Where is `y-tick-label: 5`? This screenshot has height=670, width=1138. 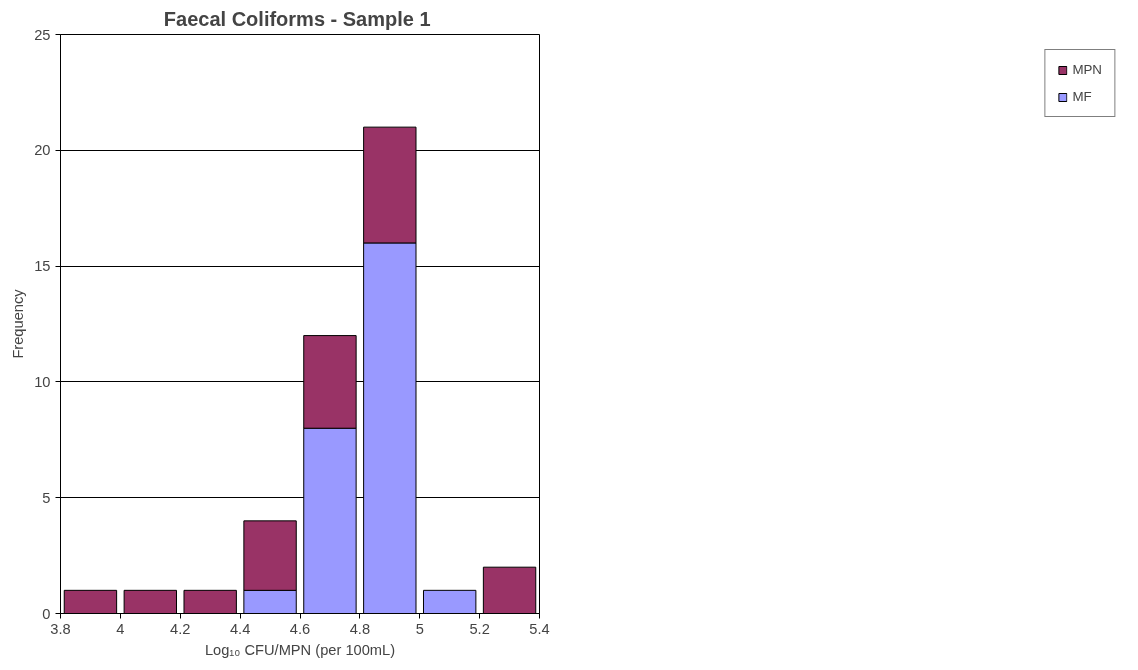
y-tick-label: 5 is located at coordinates (46, 497).